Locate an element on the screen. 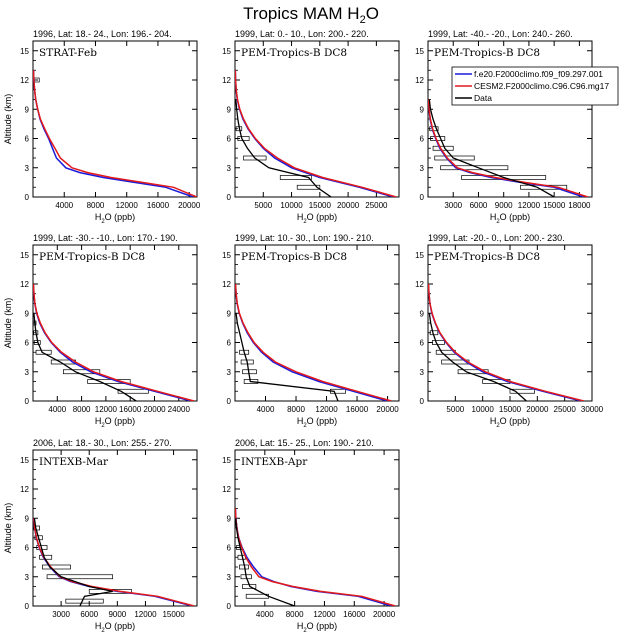 The image size is (622, 640). legend-label: f.e20.F2000climo.f09_f09.297.001 is located at coordinates (538, 74).